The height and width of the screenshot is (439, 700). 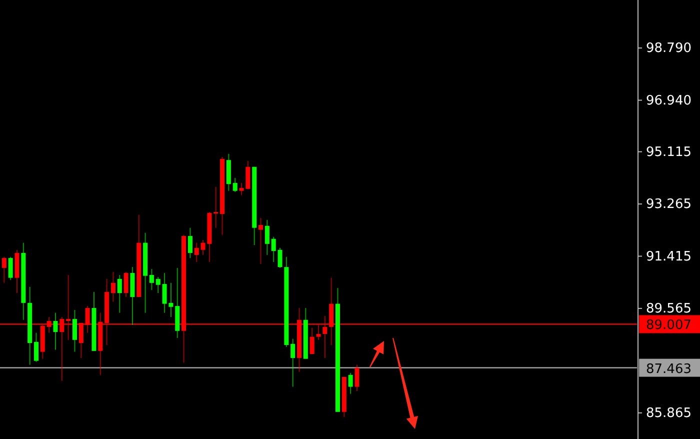 What do you see at coordinates (669, 309) in the screenshot?
I see `y-tick-label: 89.565` at bounding box center [669, 309].